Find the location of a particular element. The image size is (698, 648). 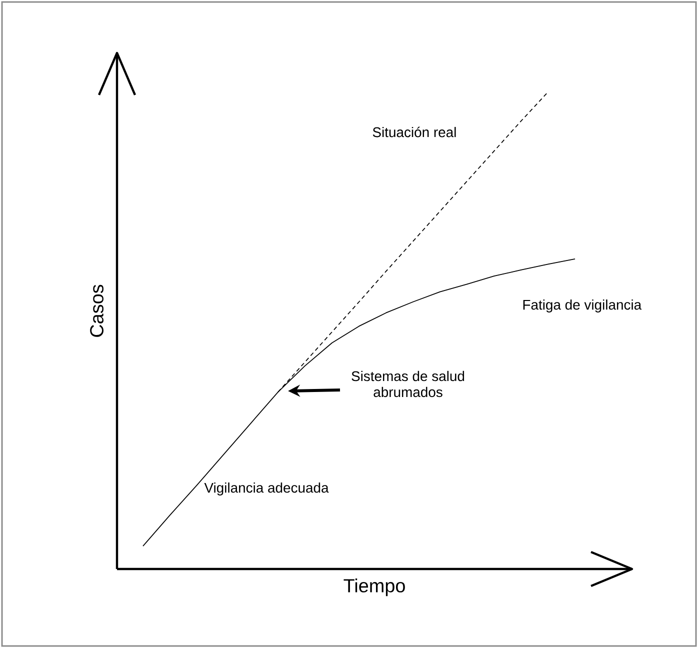

annotation: Fatiga de vigilancia is located at coordinates (582, 305).